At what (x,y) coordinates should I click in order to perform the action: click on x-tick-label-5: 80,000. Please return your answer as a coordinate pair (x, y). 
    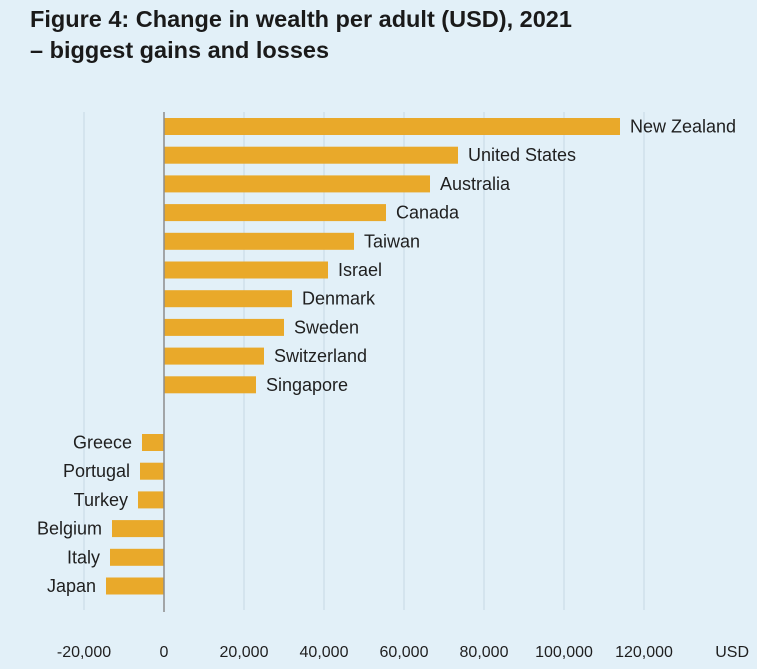
    Looking at the image, I should click on (484, 652).